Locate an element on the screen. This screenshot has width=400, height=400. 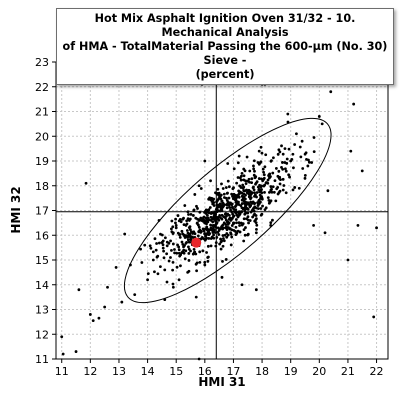
x-tick-label: 19 is located at coordinates (291, 371).